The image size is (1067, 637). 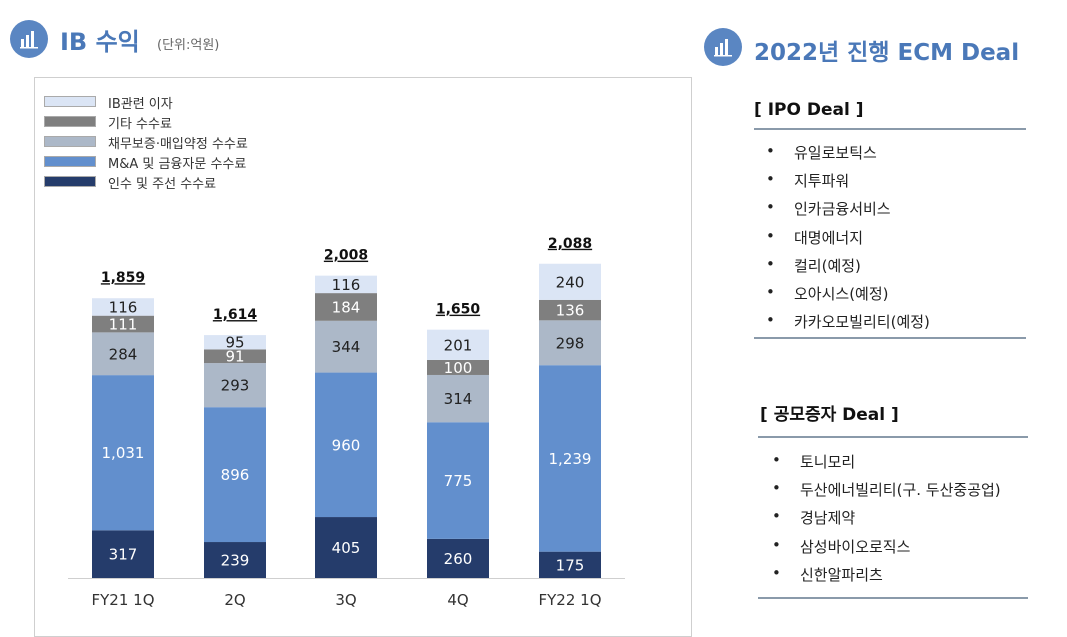 I want to click on data-label: 201, so click(x=458, y=345).